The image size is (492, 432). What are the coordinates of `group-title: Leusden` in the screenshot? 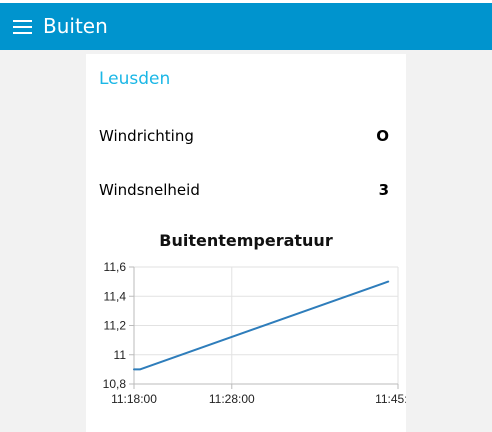 It's located at (135, 79).